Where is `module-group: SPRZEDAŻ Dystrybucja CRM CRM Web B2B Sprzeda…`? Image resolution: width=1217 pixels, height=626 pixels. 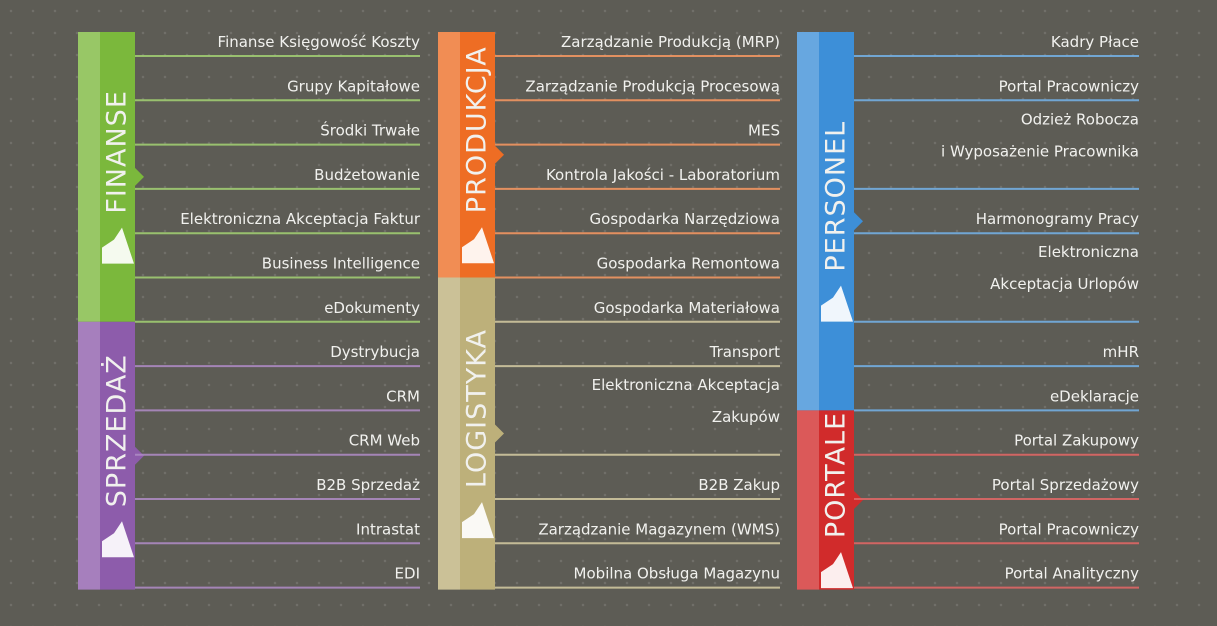 module-group: SPRZEDAŻ Dystrybucja CRM CRM Web B2B Sprzeda… is located at coordinates (249, 455).